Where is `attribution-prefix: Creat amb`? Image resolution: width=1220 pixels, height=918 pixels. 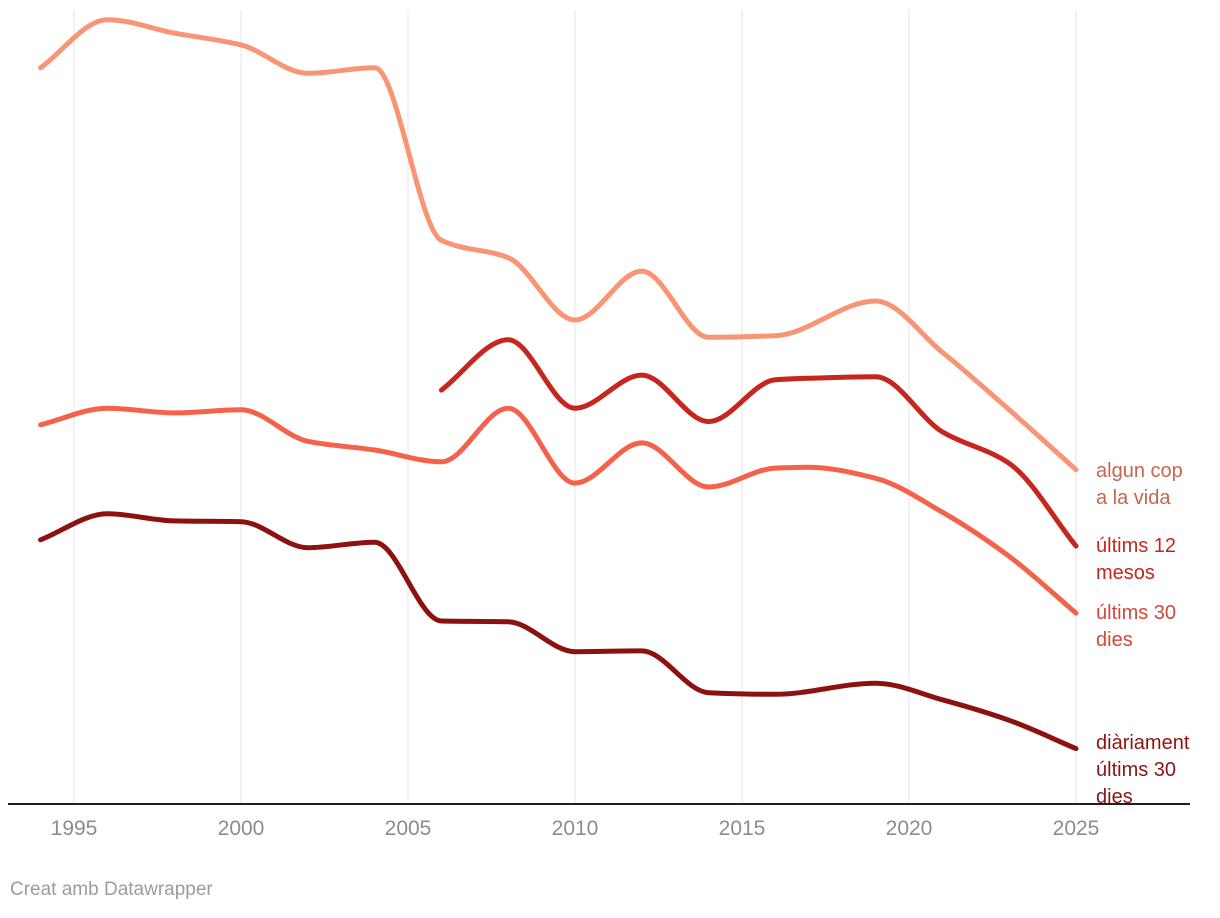 attribution-prefix: Creat amb is located at coordinates (57, 889).